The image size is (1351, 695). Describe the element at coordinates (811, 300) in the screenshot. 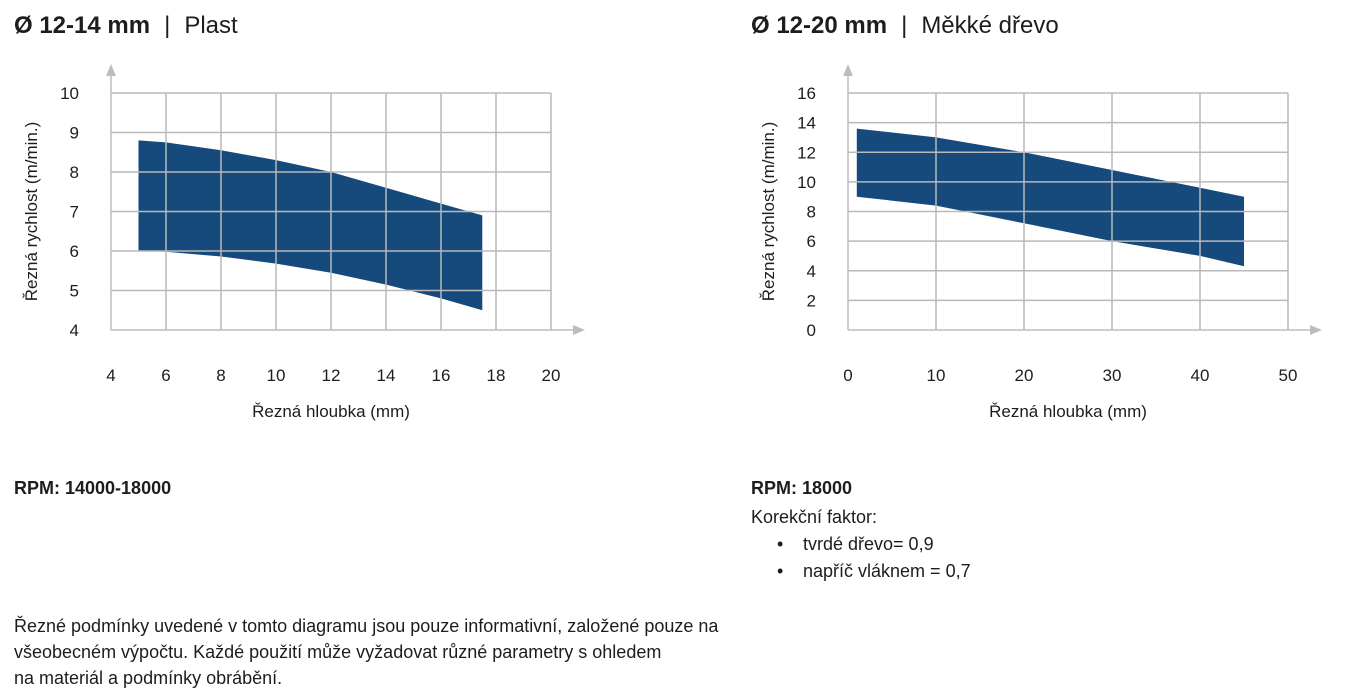

I see `wood-y-tick-label: 2` at that location.